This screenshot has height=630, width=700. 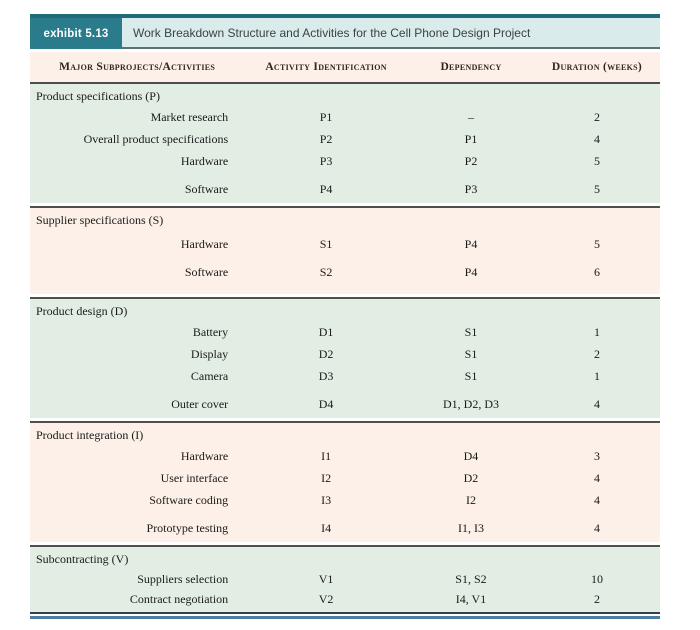 I want to click on table-row: Hardware S1 P4 5, so click(x=345, y=244).